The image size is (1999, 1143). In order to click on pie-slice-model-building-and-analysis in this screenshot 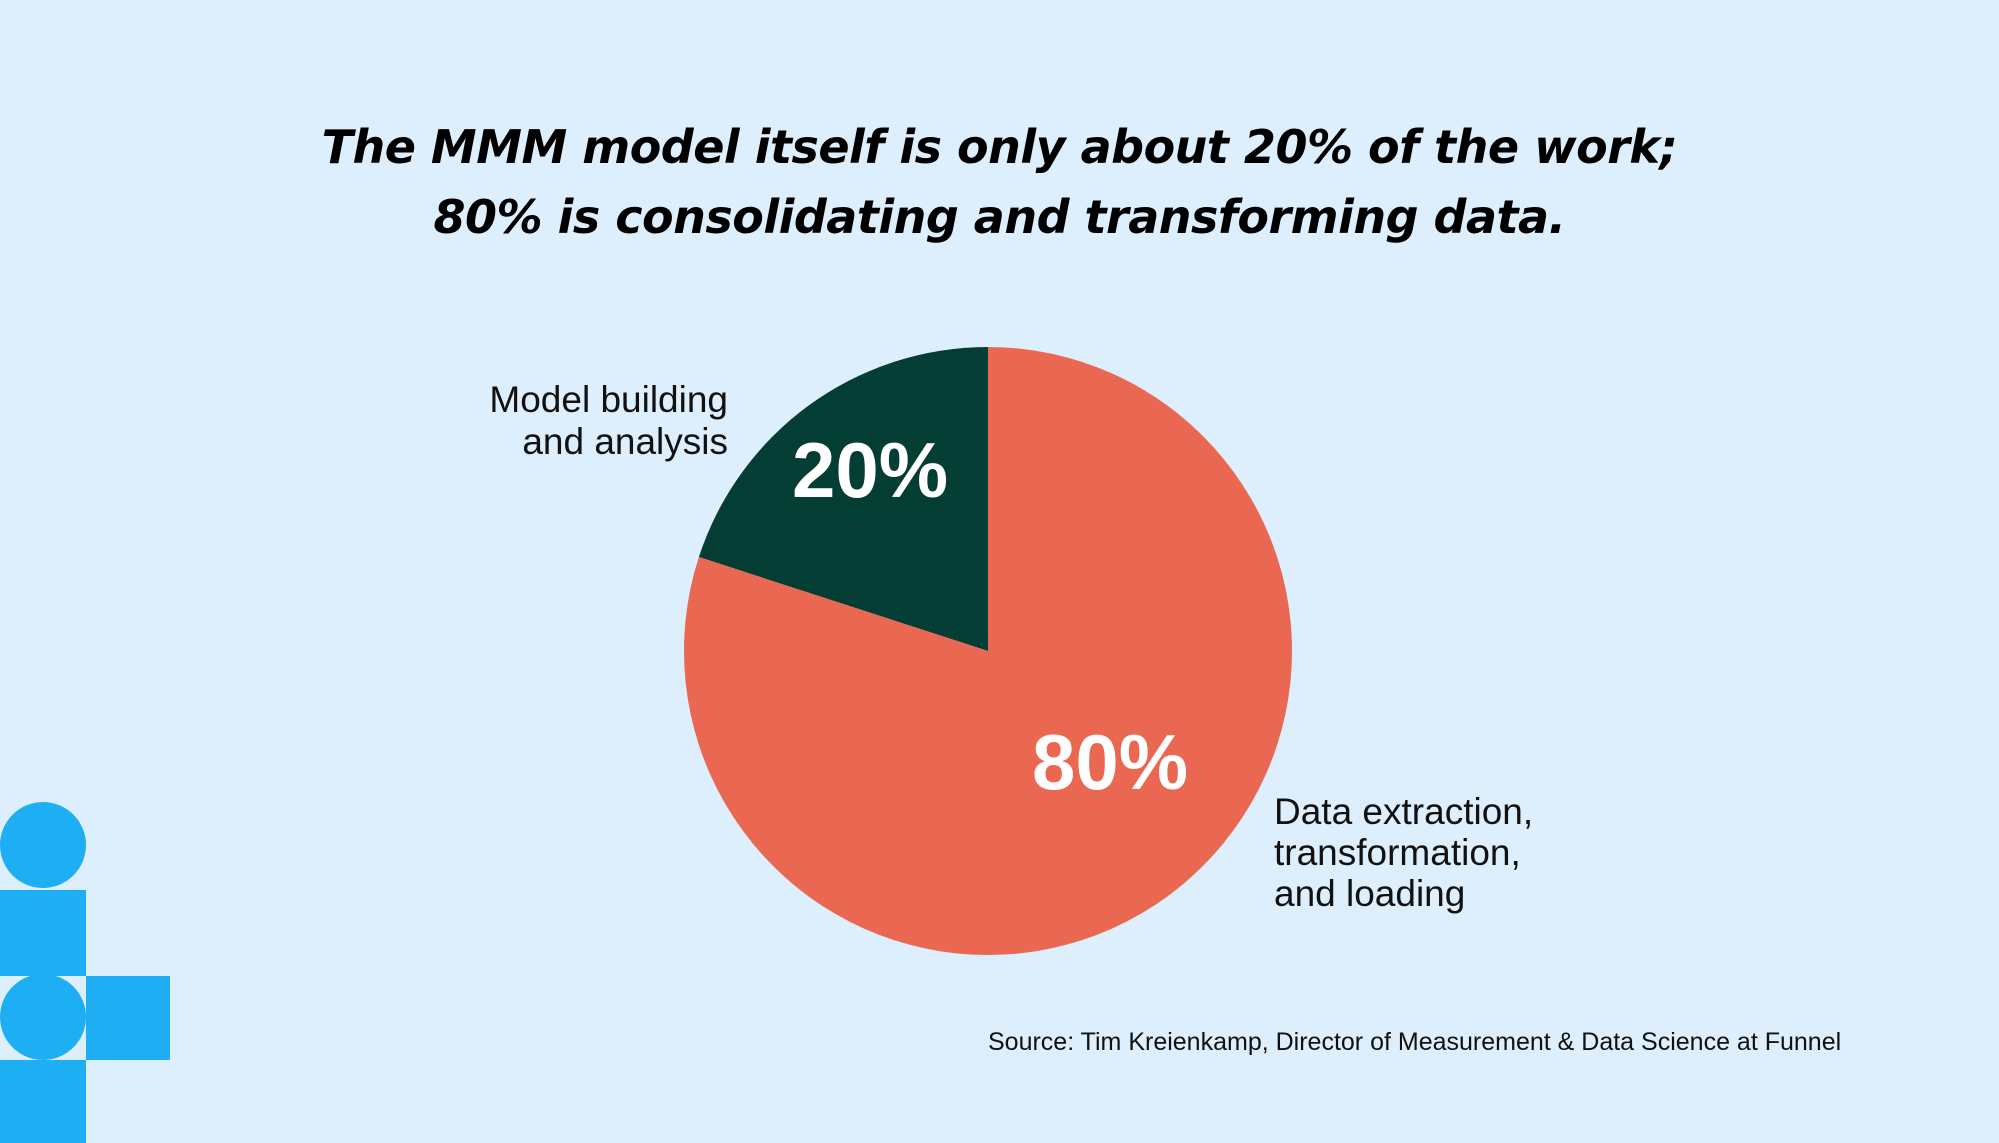, I will do `click(843, 499)`.